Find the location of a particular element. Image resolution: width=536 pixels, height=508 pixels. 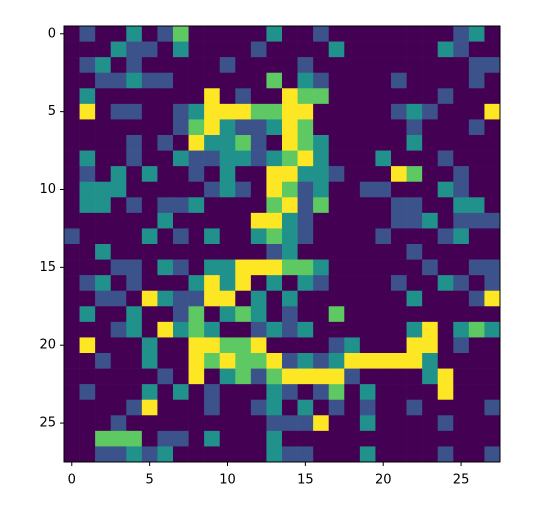

x-tick-label: 5 is located at coordinates (150, 480).